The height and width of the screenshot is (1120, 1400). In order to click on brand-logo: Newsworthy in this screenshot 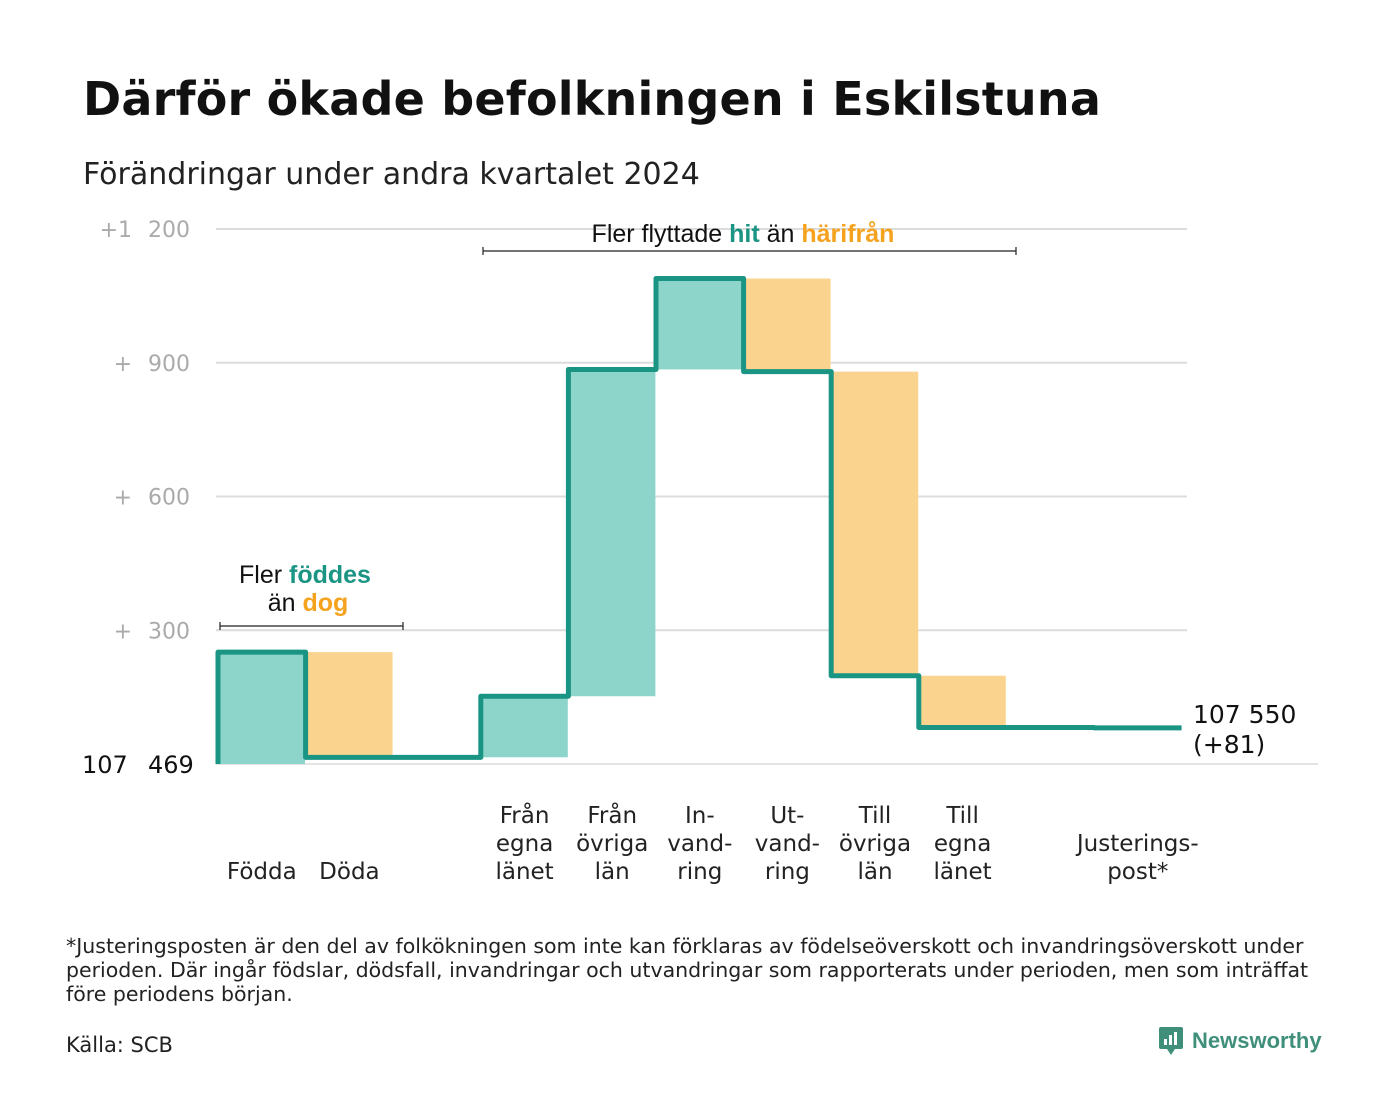, I will do `click(1240, 1041)`.